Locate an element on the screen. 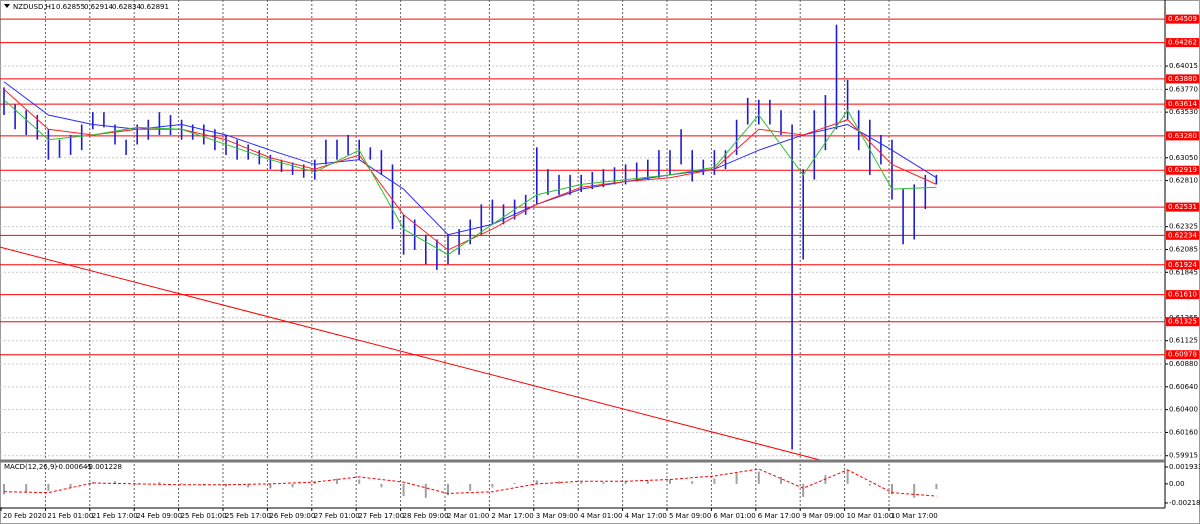 The image size is (1200, 524). x-tick-label: 25 Feb 17:00 is located at coordinates (248, 516).